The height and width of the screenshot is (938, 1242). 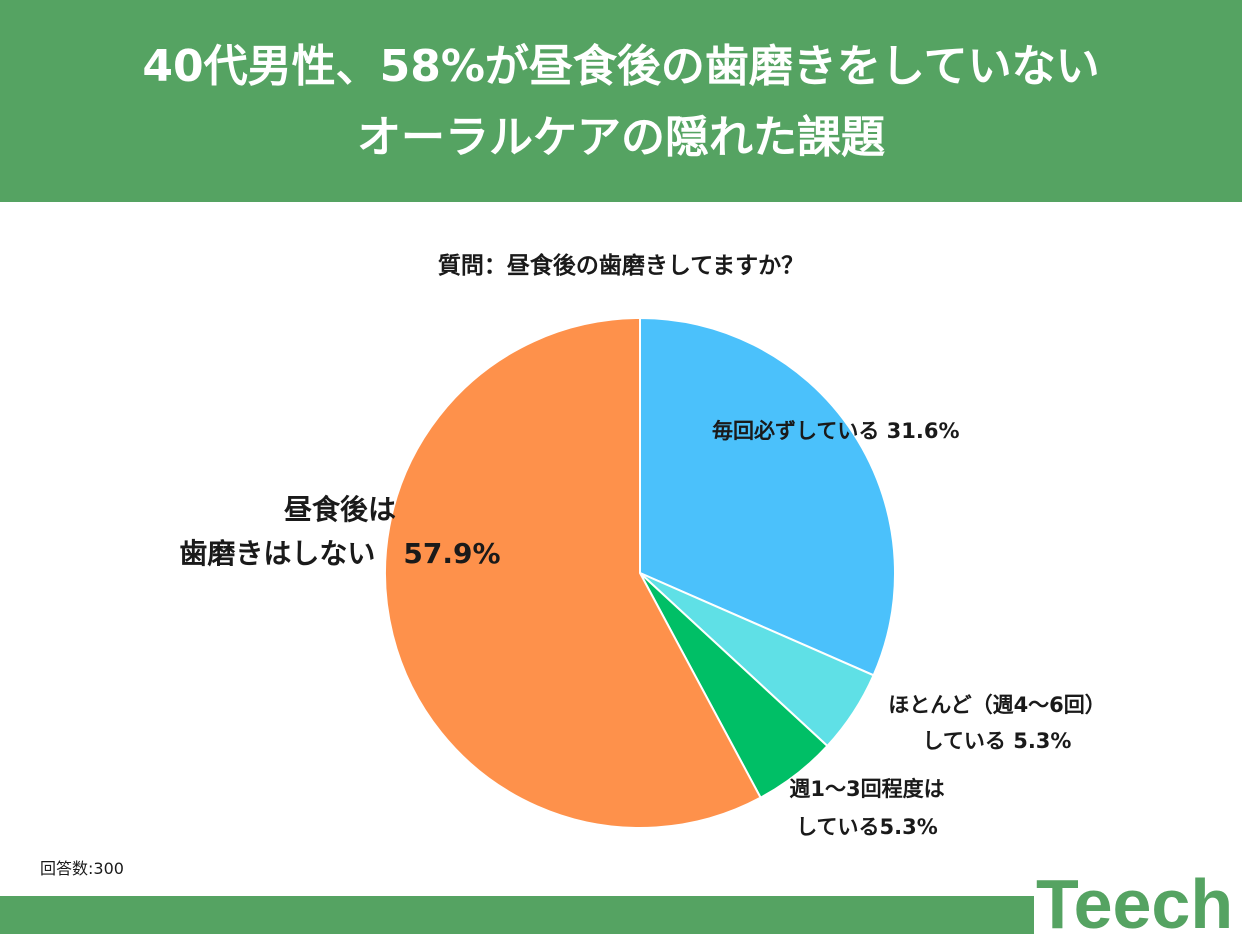 I want to click on label-no-brushing-line2: 歯磨きはしない 57.9%, so click(x=340, y=553).